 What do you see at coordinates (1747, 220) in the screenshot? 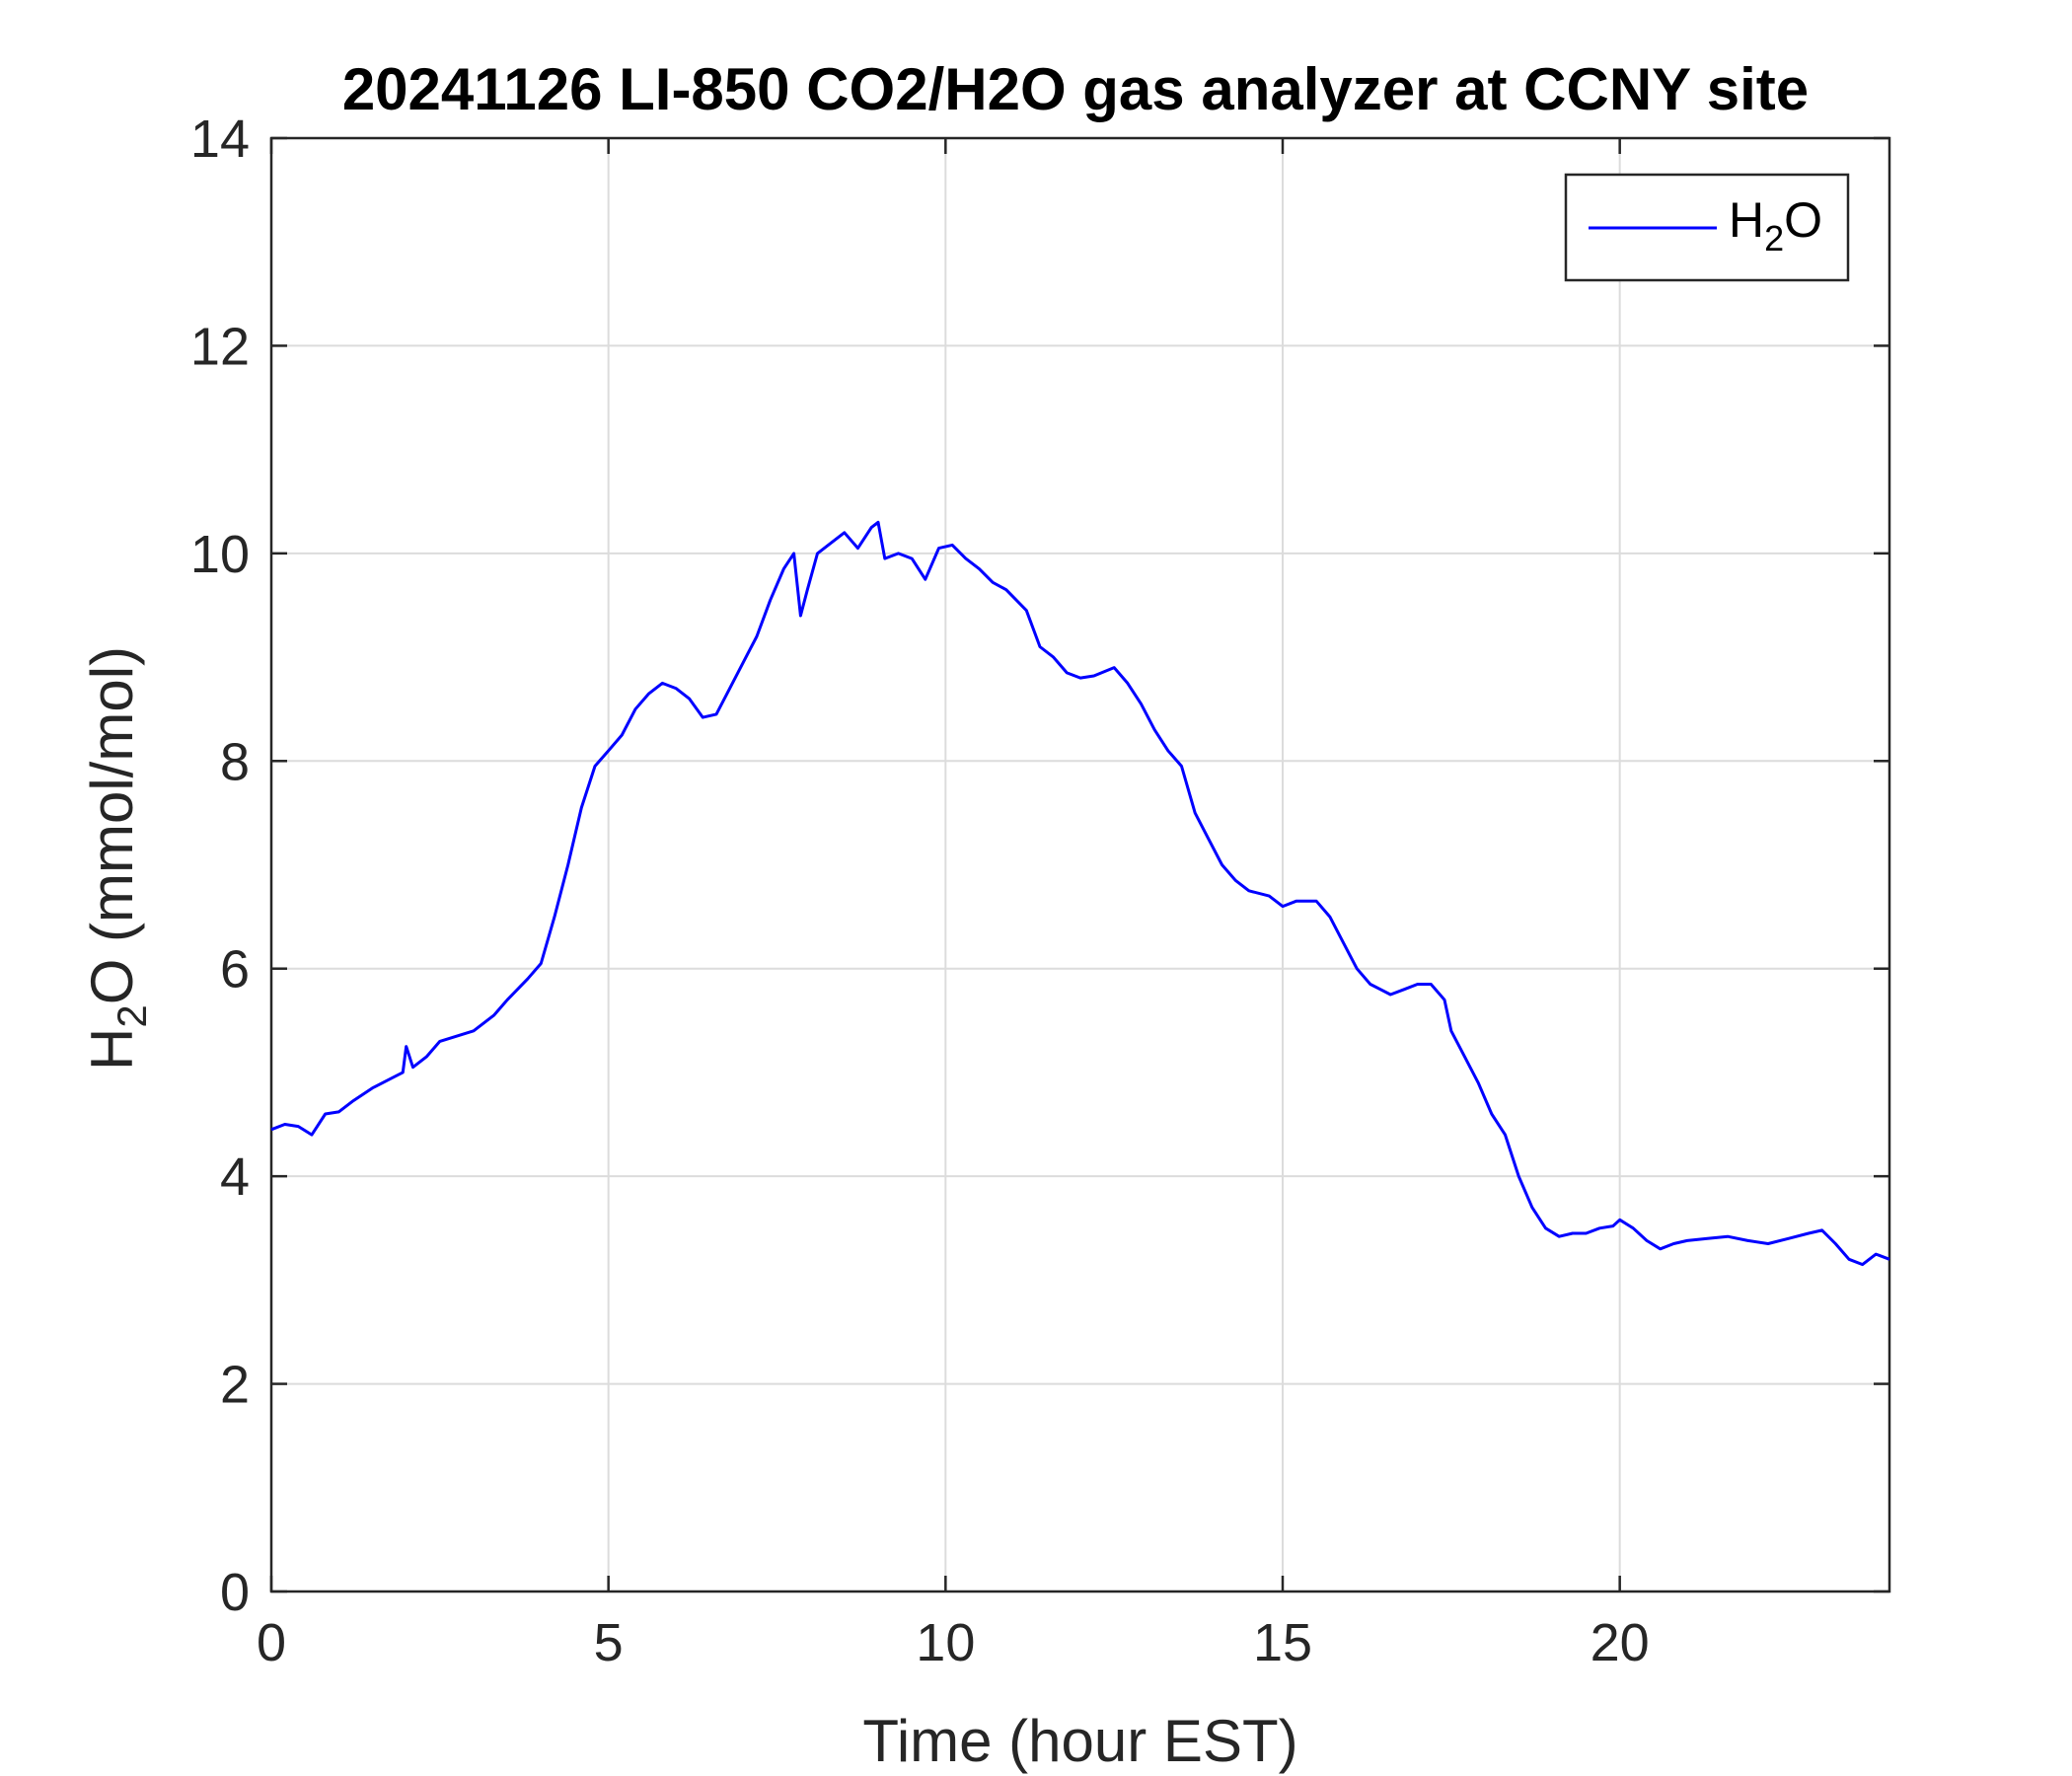
I see `legend-label-h: H` at bounding box center [1747, 220].